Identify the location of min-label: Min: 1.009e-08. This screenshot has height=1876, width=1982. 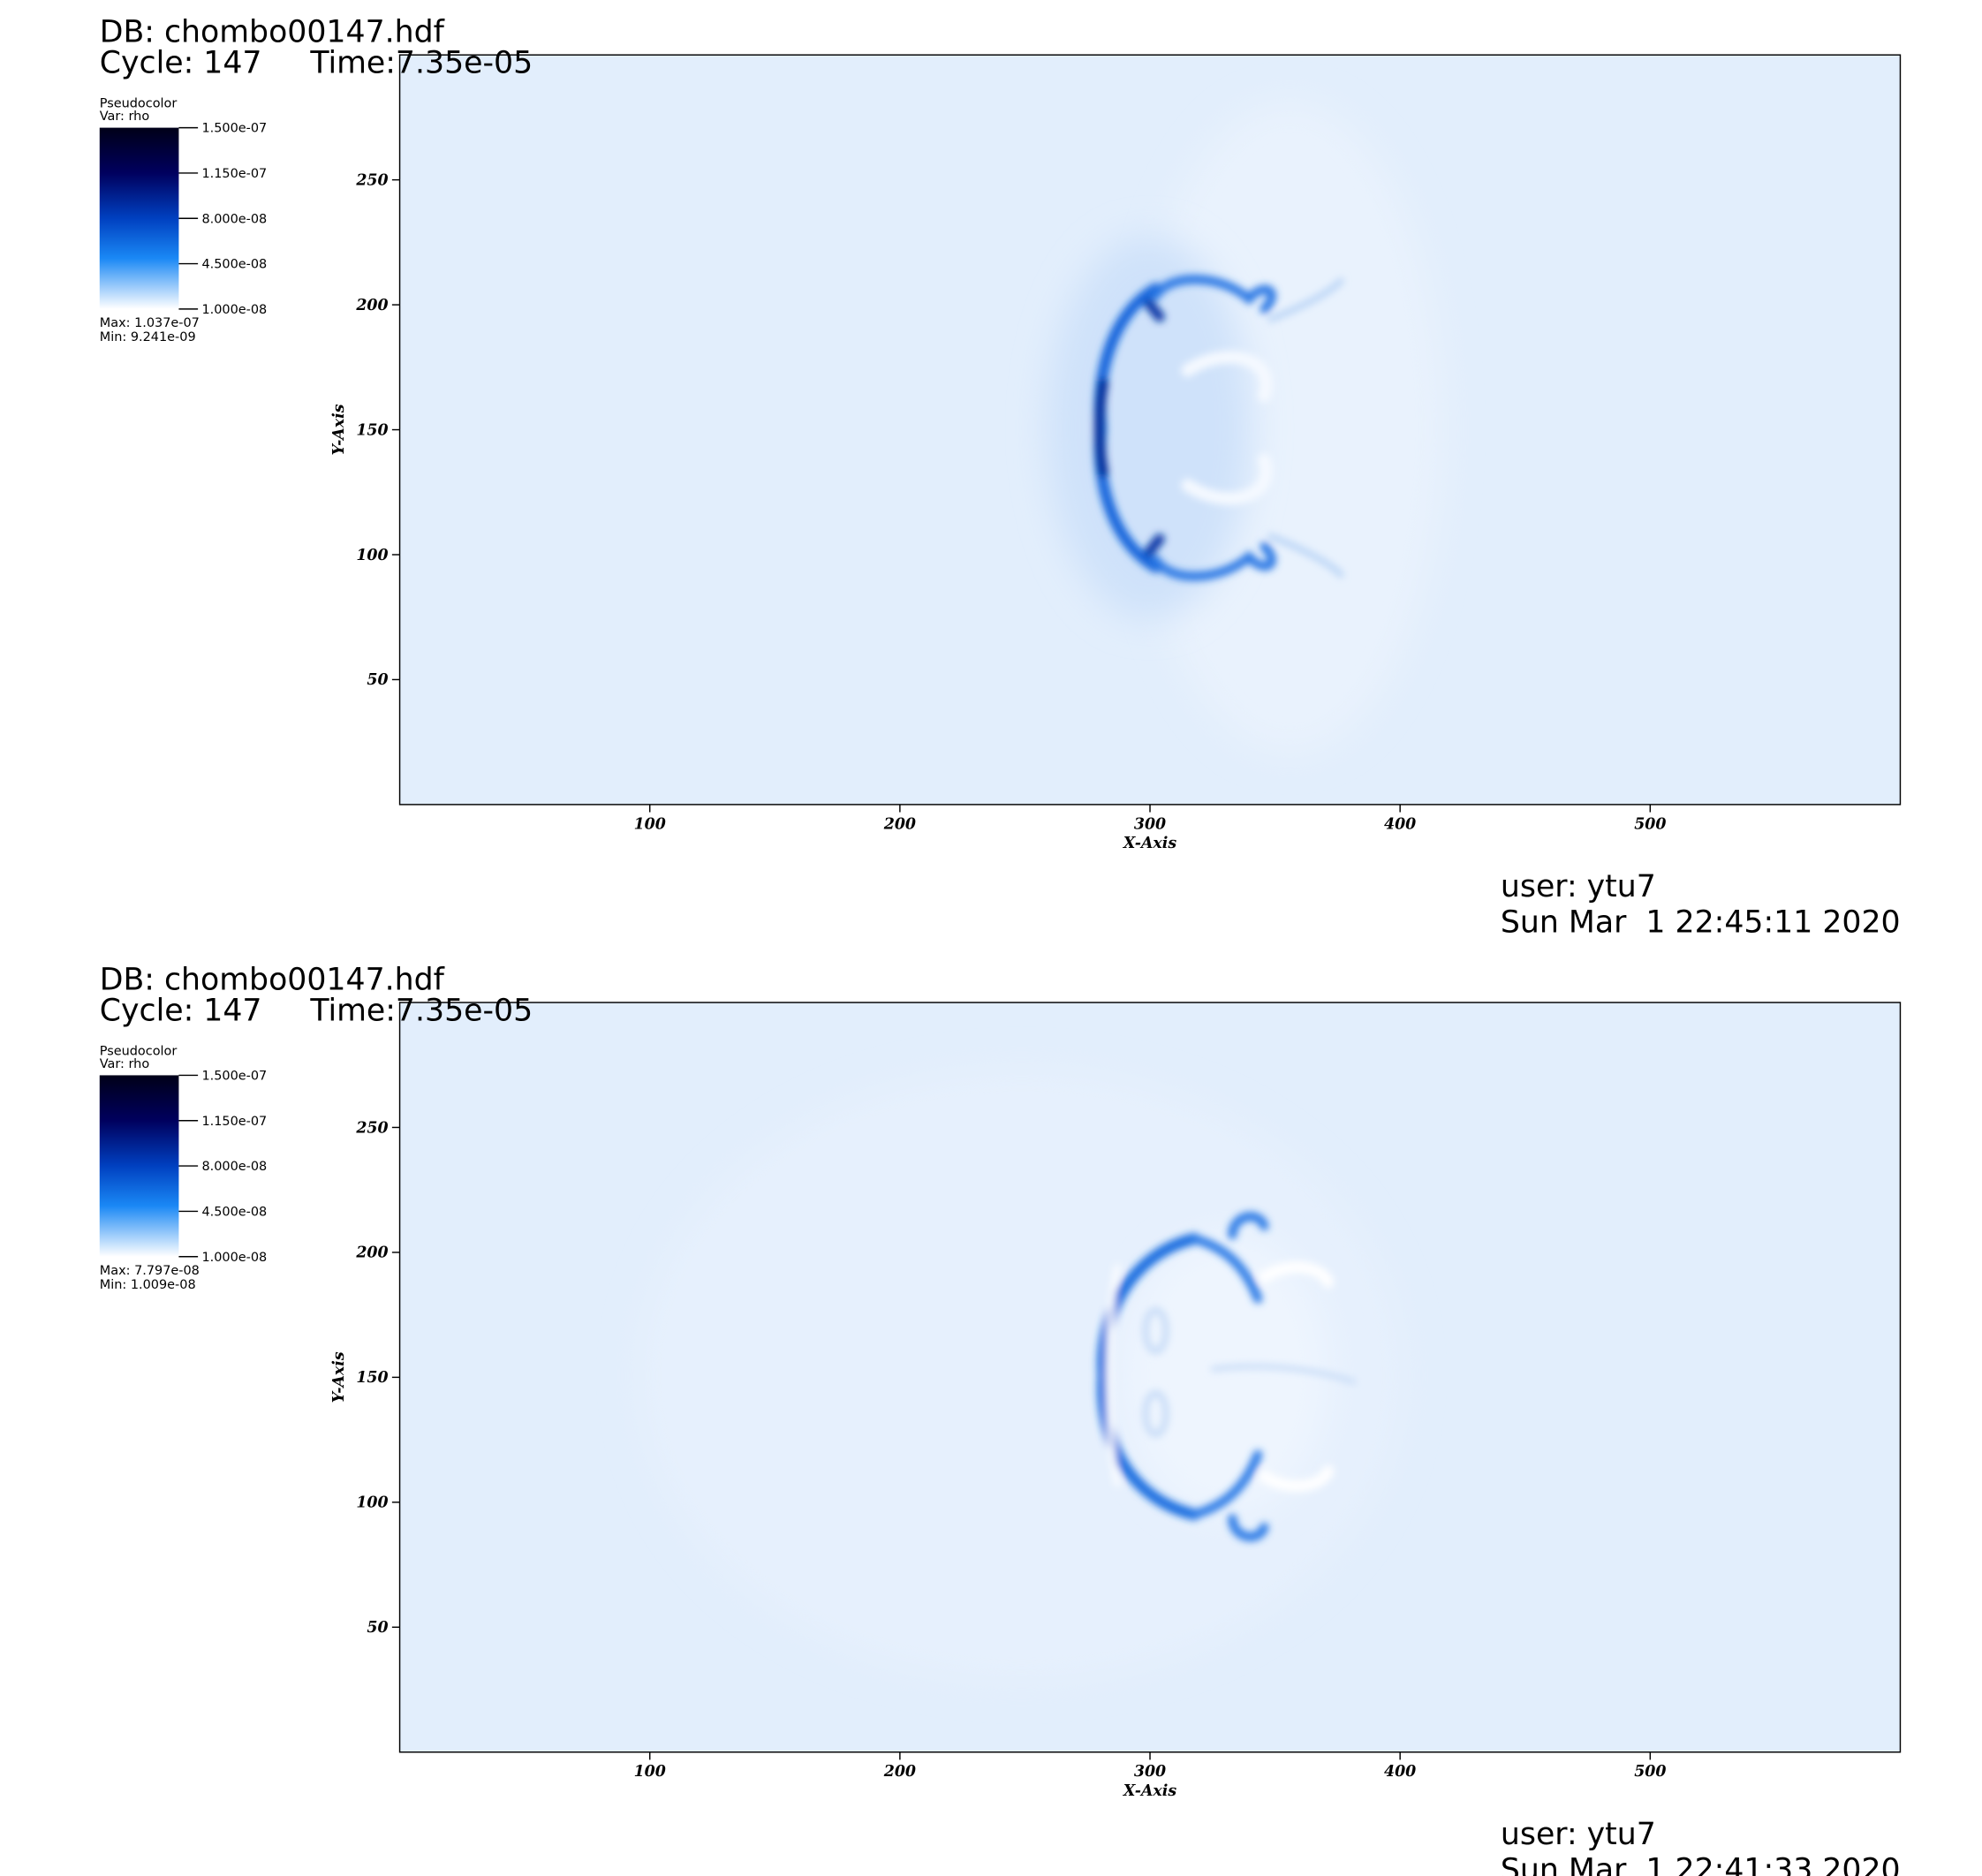
(148, 1285).